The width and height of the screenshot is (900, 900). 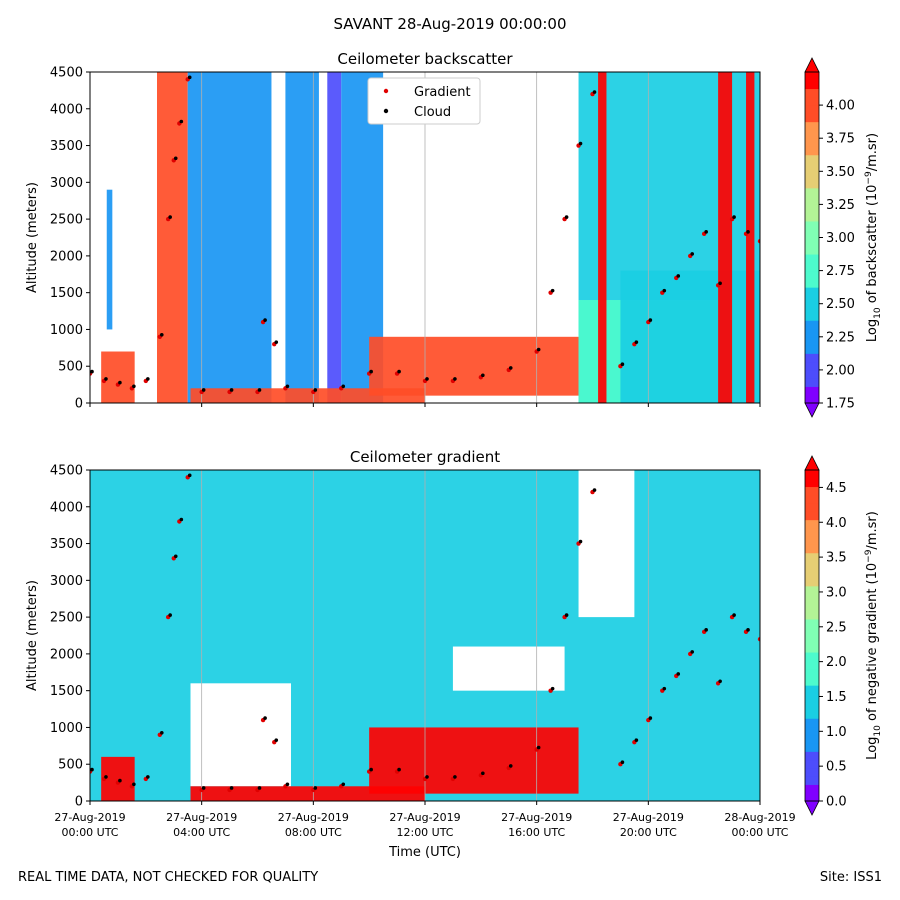 I want to click on x-tick-label-time: 12:00 UTC, so click(x=424, y=832).